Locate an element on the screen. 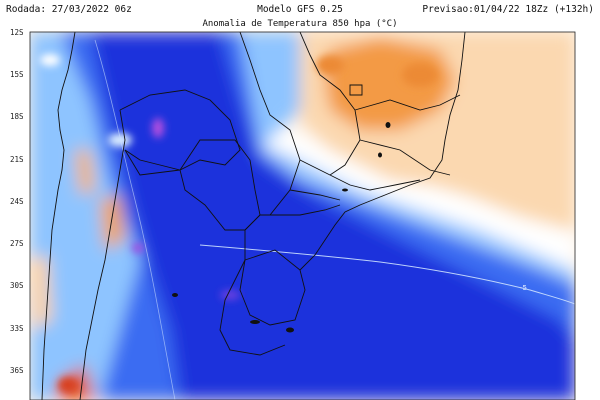  run-time-label: Rodada: 27/03/2022 06z is located at coordinates (69, 9).